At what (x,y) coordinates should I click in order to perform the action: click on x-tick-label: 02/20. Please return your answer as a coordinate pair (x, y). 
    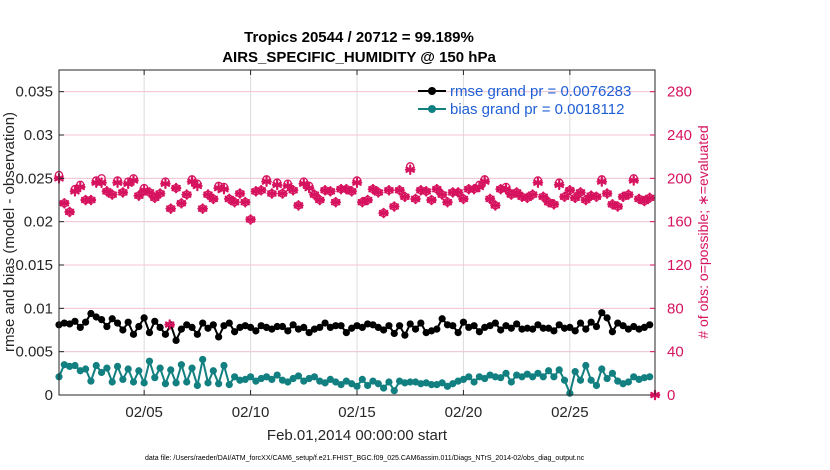
    Looking at the image, I should click on (464, 412).